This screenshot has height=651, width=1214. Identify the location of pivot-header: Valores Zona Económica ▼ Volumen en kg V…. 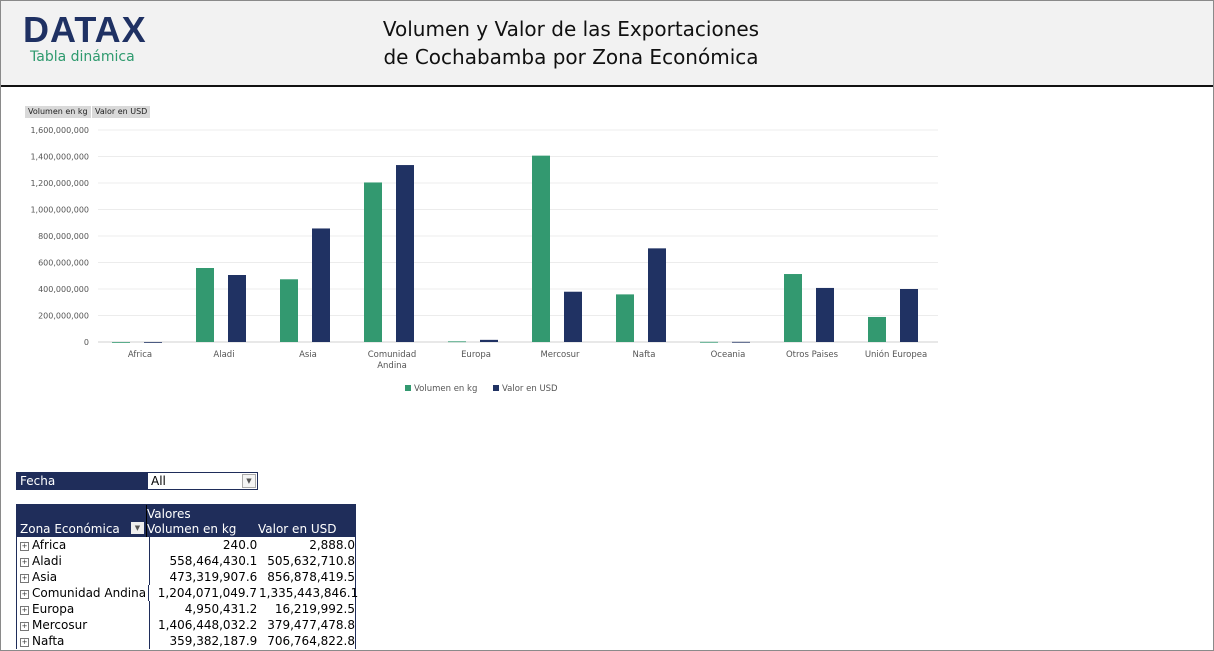
(186, 521).